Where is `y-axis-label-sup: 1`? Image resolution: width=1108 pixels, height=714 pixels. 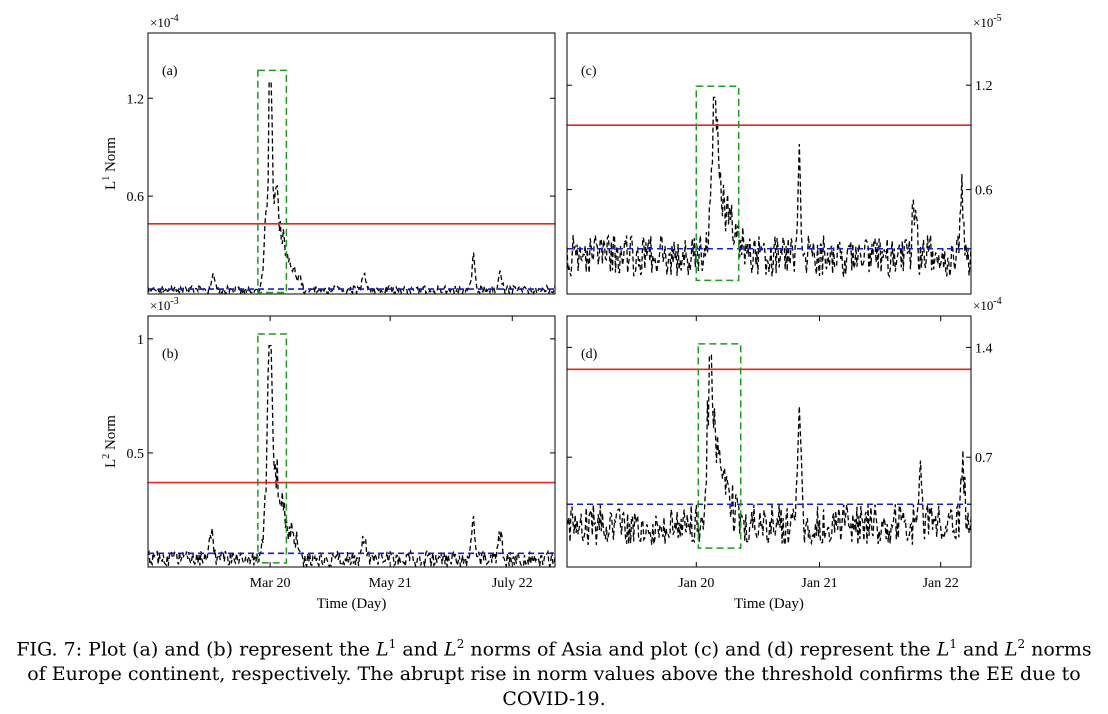 y-axis-label-sup: 1 is located at coordinates (106, 178).